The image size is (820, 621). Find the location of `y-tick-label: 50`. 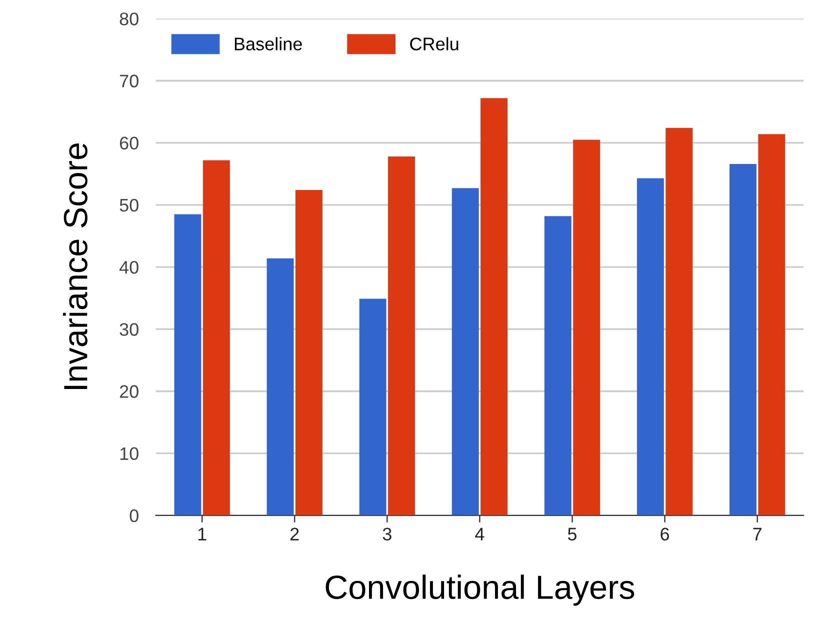

y-tick-label: 50 is located at coordinates (129, 205).